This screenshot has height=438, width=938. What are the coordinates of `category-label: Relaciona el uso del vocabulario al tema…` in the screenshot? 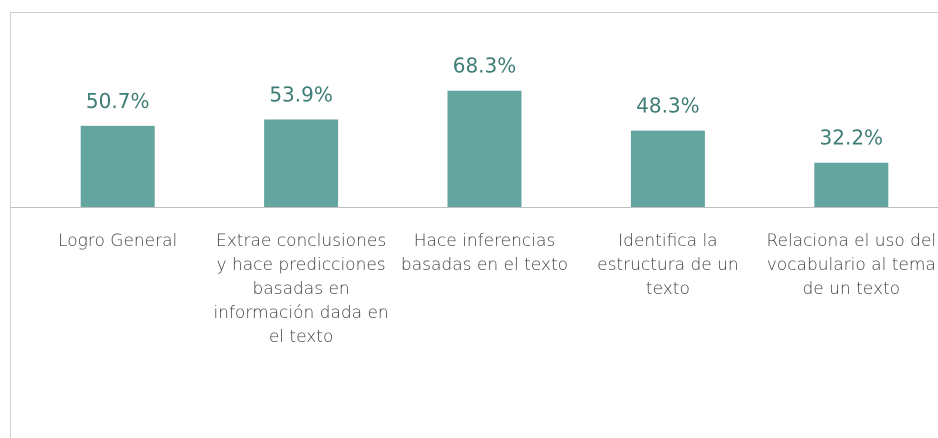 It's located at (851, 265).